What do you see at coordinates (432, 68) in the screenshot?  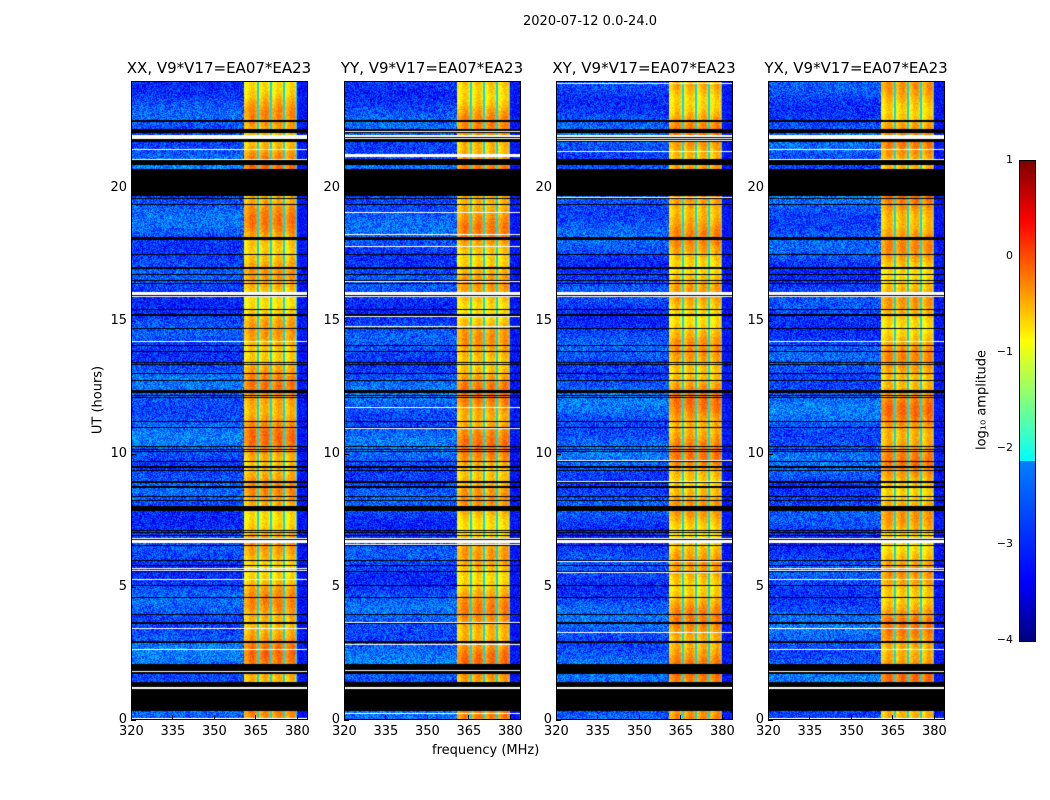 I see `panel-title: YY, V9*V17=EA07*EA23` at bounding box center [432, 68].